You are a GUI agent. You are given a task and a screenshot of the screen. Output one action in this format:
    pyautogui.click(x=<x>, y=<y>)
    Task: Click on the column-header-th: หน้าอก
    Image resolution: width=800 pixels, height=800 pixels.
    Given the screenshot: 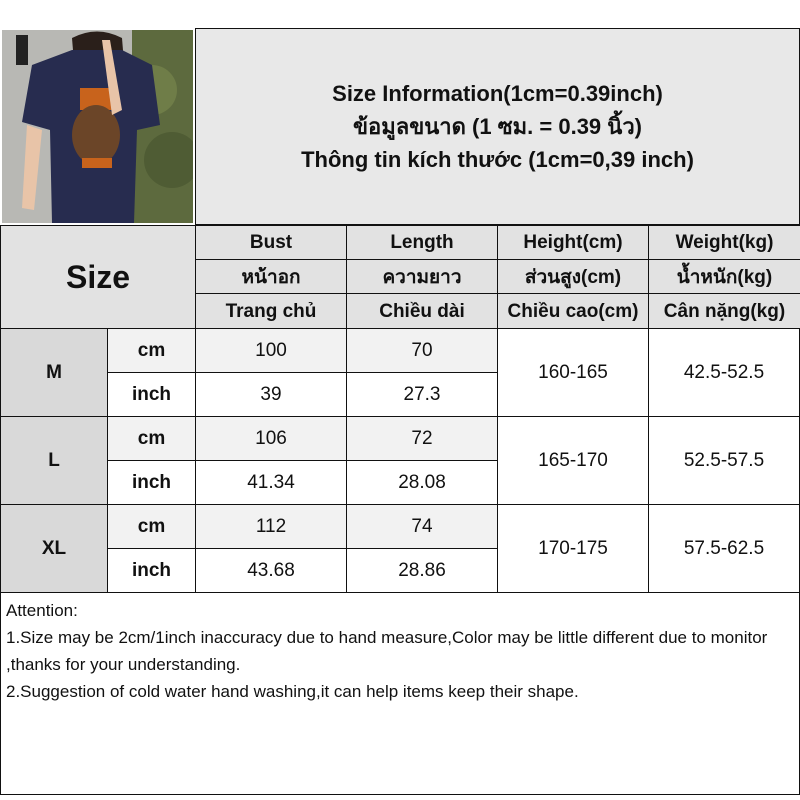 What is the action you would take?
    pyautogui.click(x=271, y=276)
    